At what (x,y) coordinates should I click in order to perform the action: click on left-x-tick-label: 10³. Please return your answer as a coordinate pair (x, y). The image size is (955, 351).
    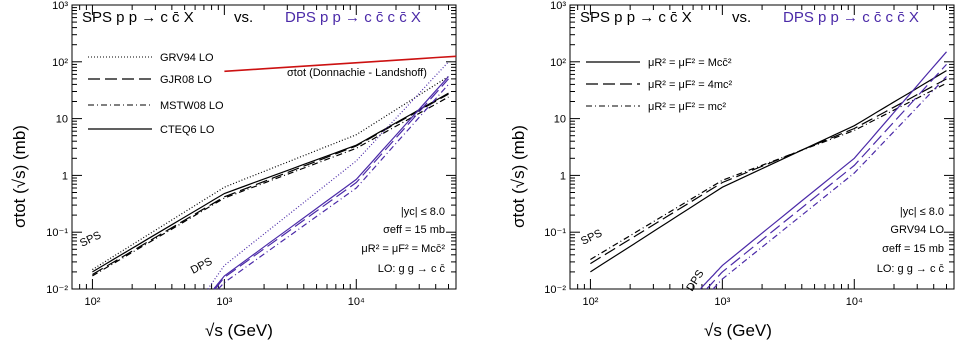
    Looking at the image, I should click on (224, 302).